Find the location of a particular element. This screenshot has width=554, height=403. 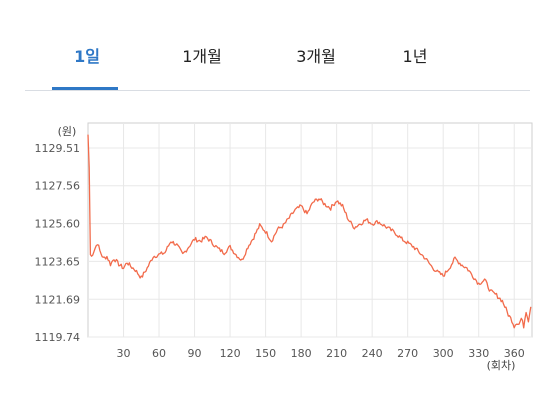

x-tick-label: 330 is located at coordinates (478, 353).